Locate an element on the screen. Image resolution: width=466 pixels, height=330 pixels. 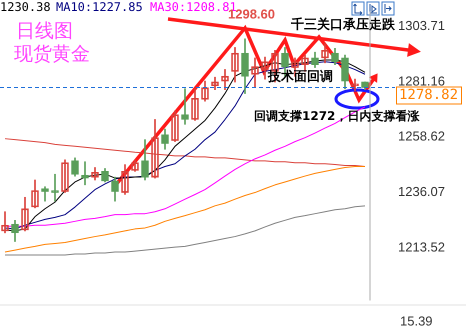
text: 15.39 is located at coordinates (416, 321).